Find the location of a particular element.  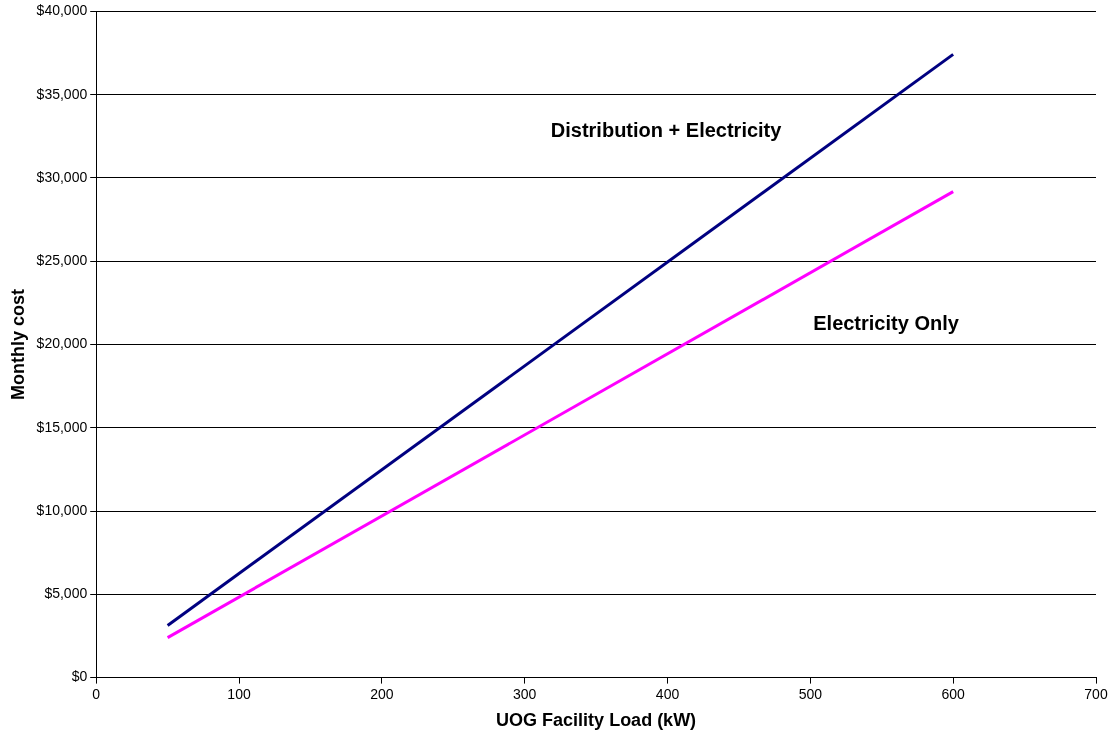

y-tick-label: $25,000 is located at coordinates (62, 260).